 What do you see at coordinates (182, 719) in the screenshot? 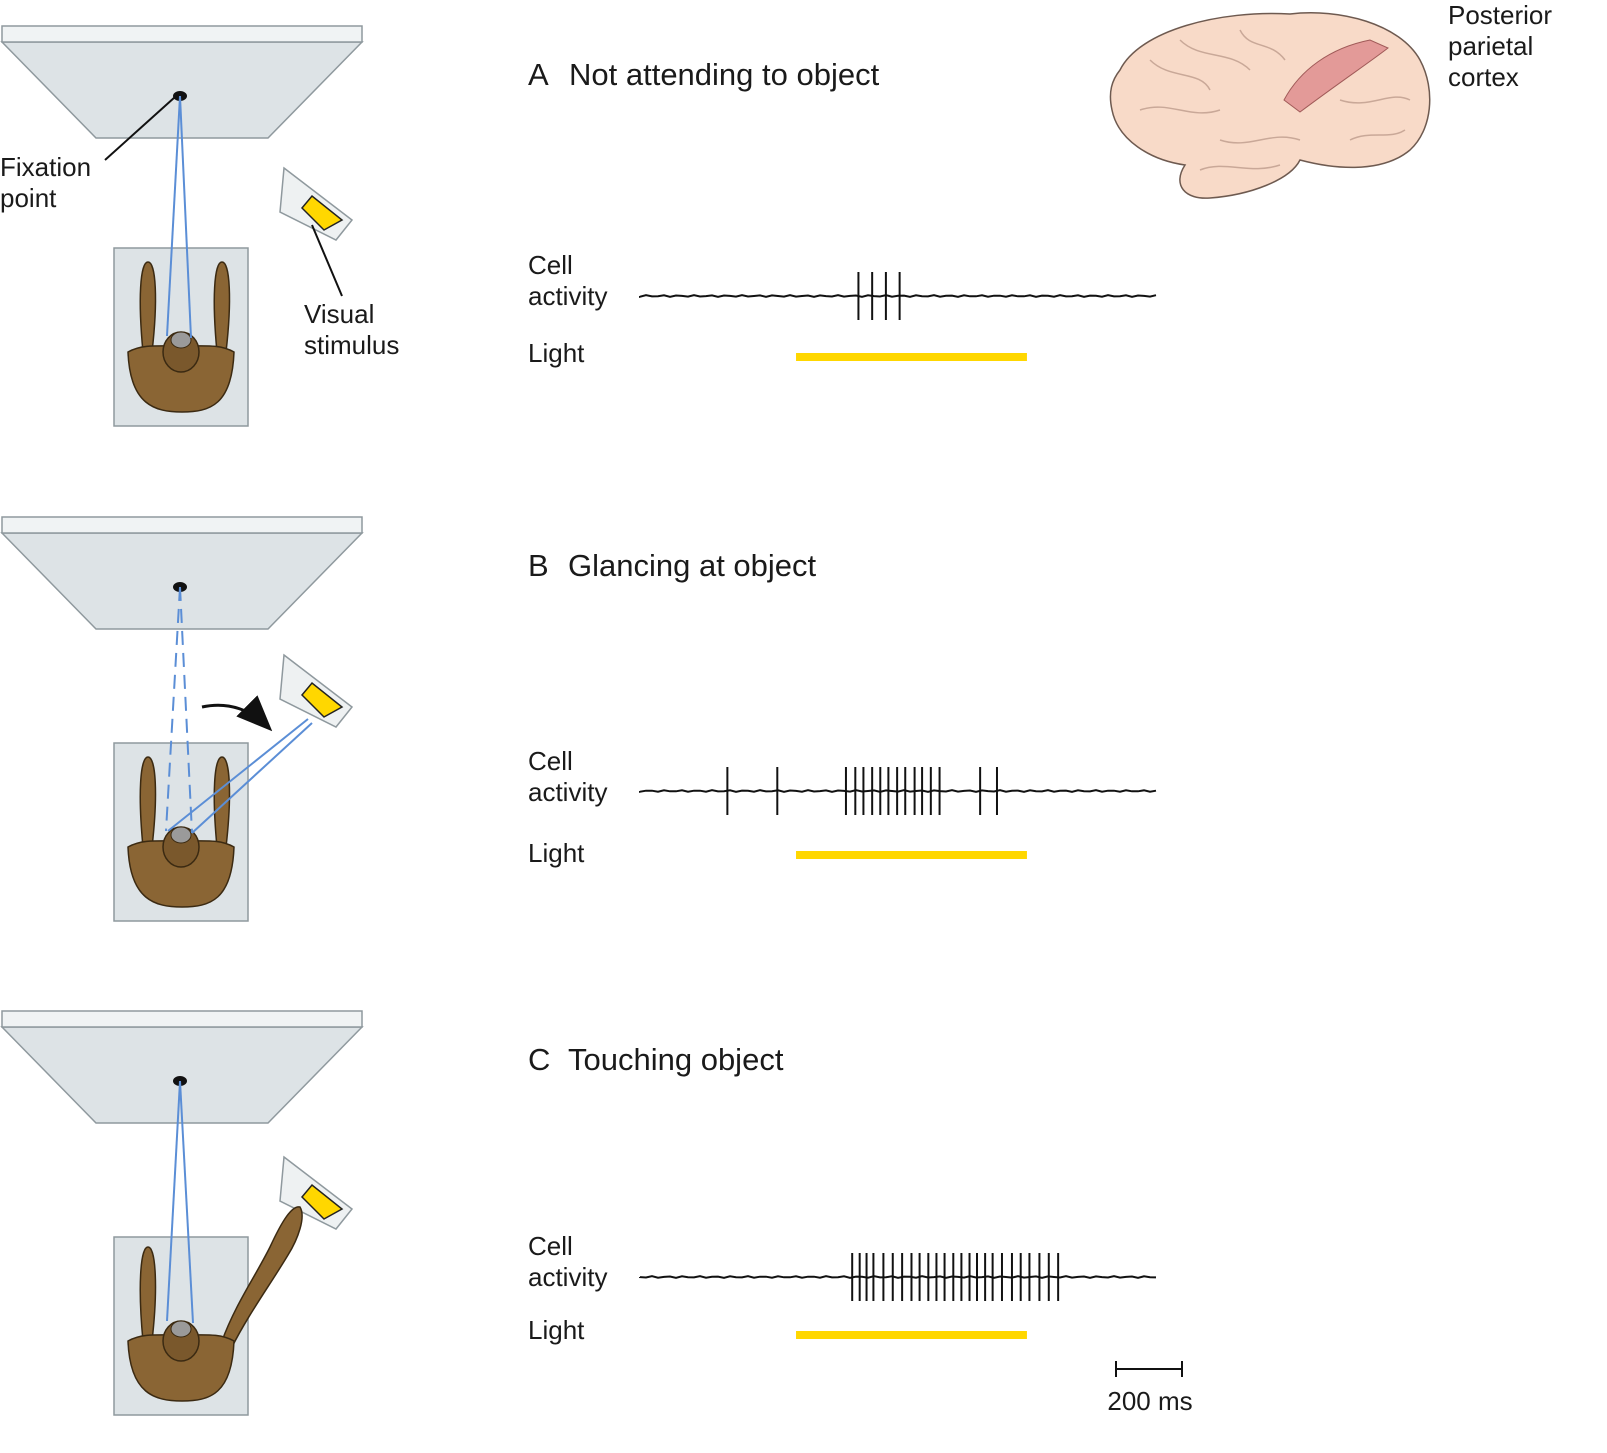
I see `scene-b` at bounding box center [182, 719].